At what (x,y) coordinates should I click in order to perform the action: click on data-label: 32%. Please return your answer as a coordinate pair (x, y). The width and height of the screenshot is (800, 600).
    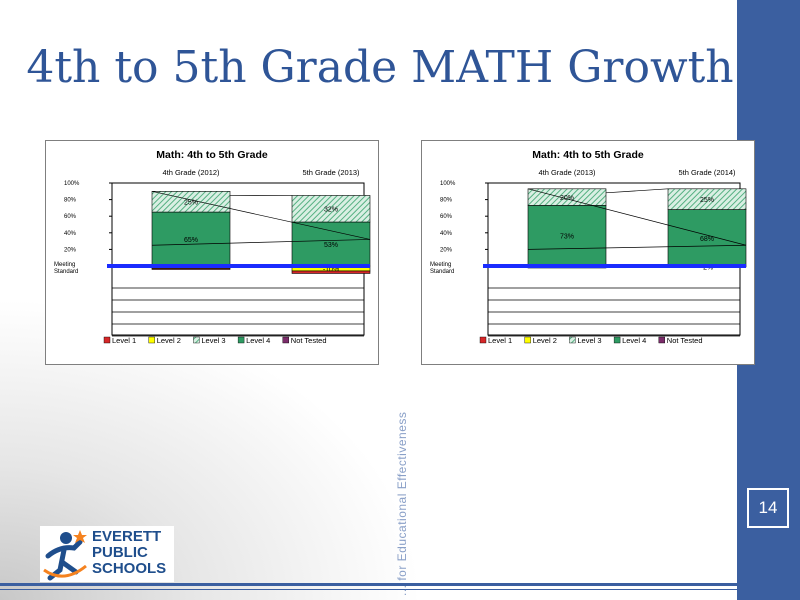
    Looking at the image, I should click on (331, 210).